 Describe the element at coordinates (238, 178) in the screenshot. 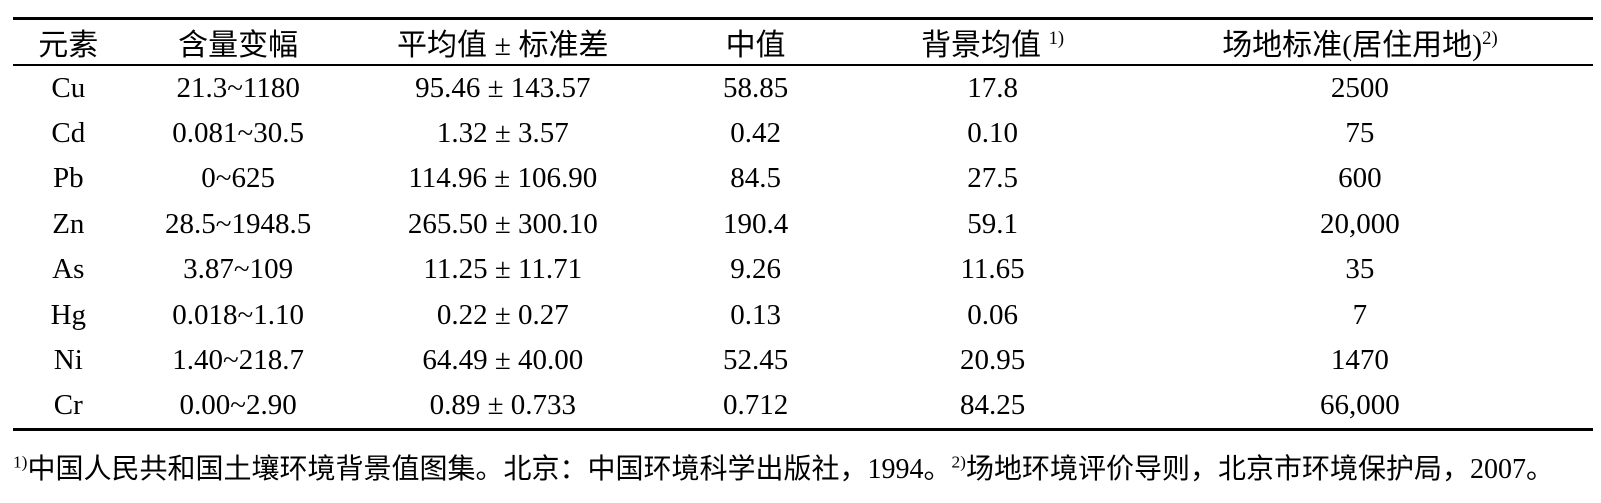

I see `table-cell: 0~625` at that location.